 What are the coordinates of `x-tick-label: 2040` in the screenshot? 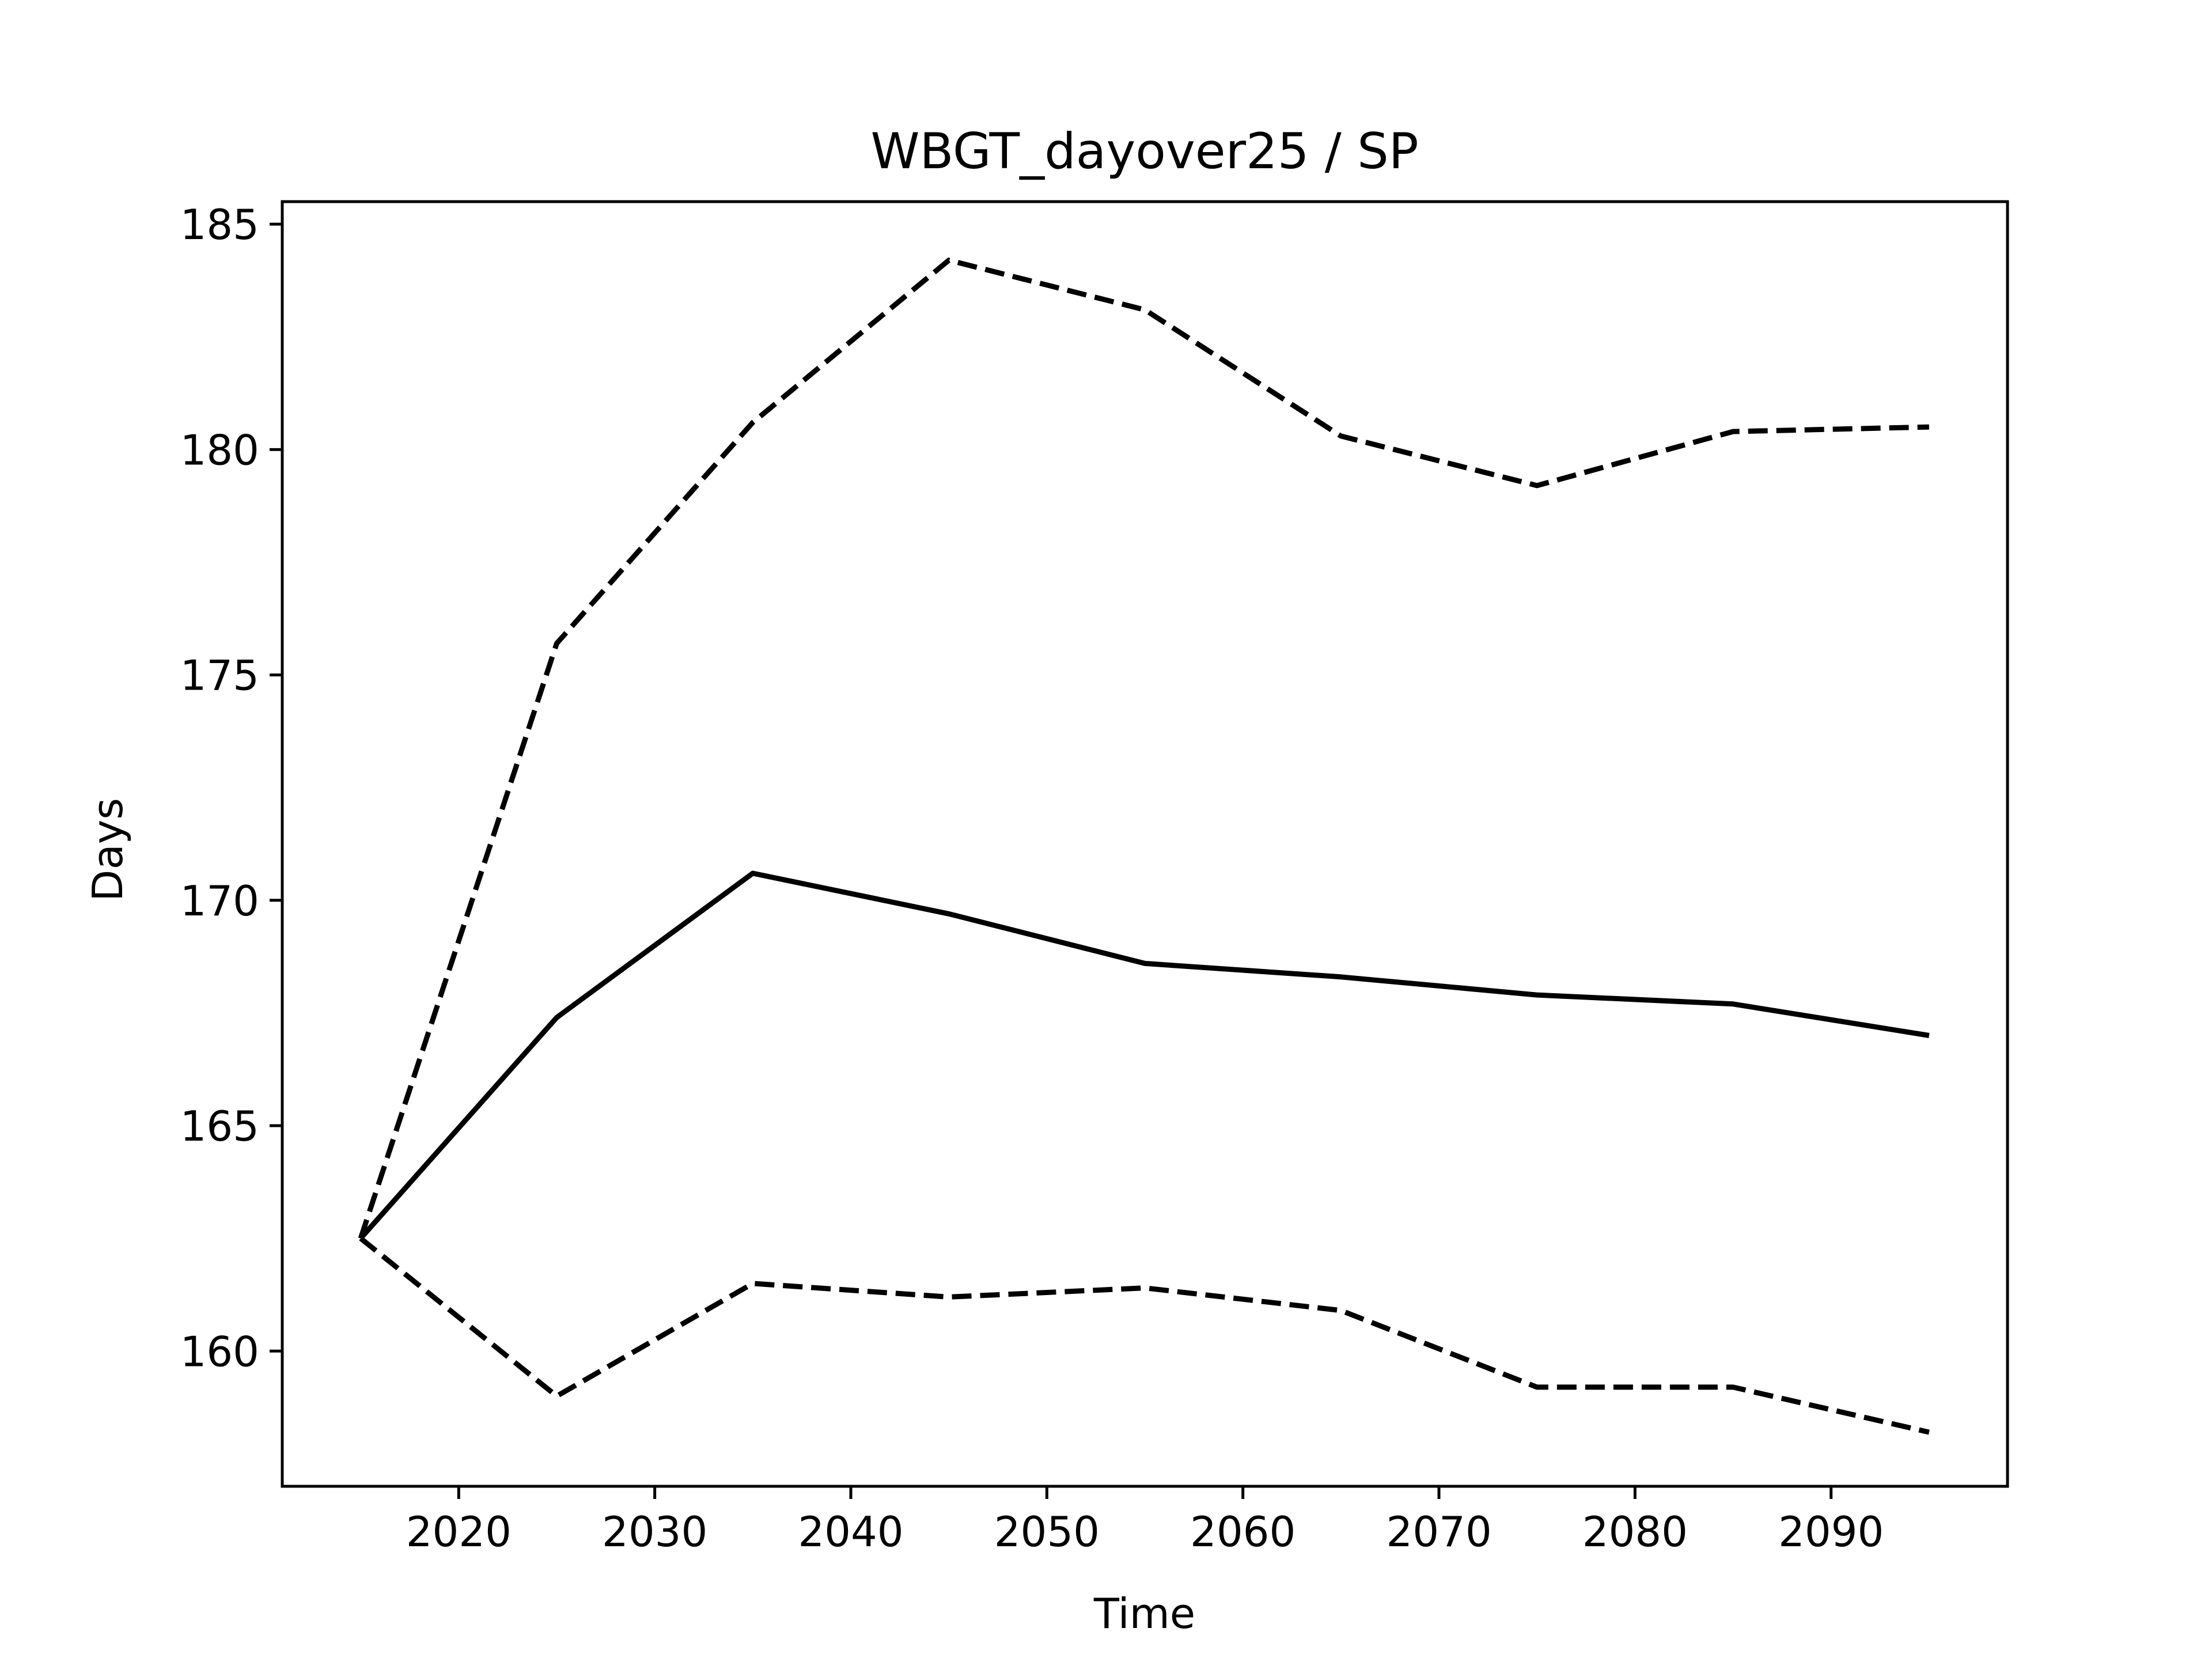 It's located at (850, 1532).